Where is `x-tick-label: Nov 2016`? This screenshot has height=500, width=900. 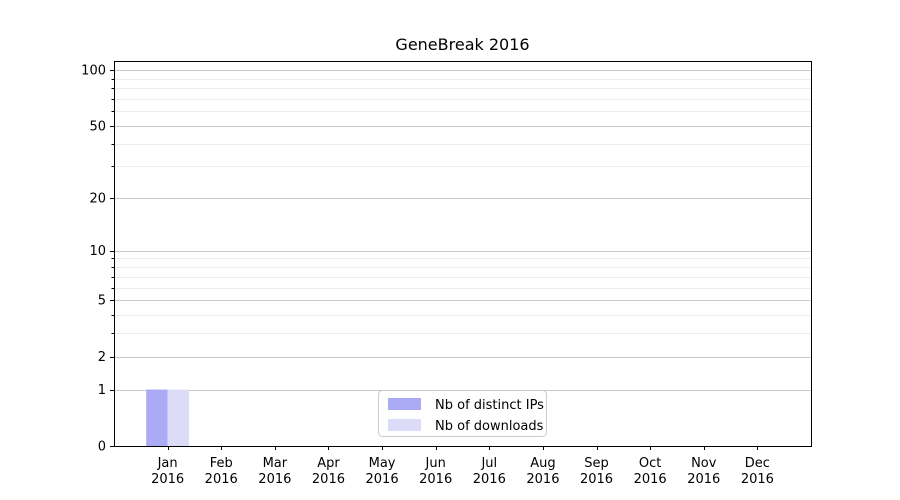 x-tick-label: Nov 2016 is located at coordinates (703, 471).